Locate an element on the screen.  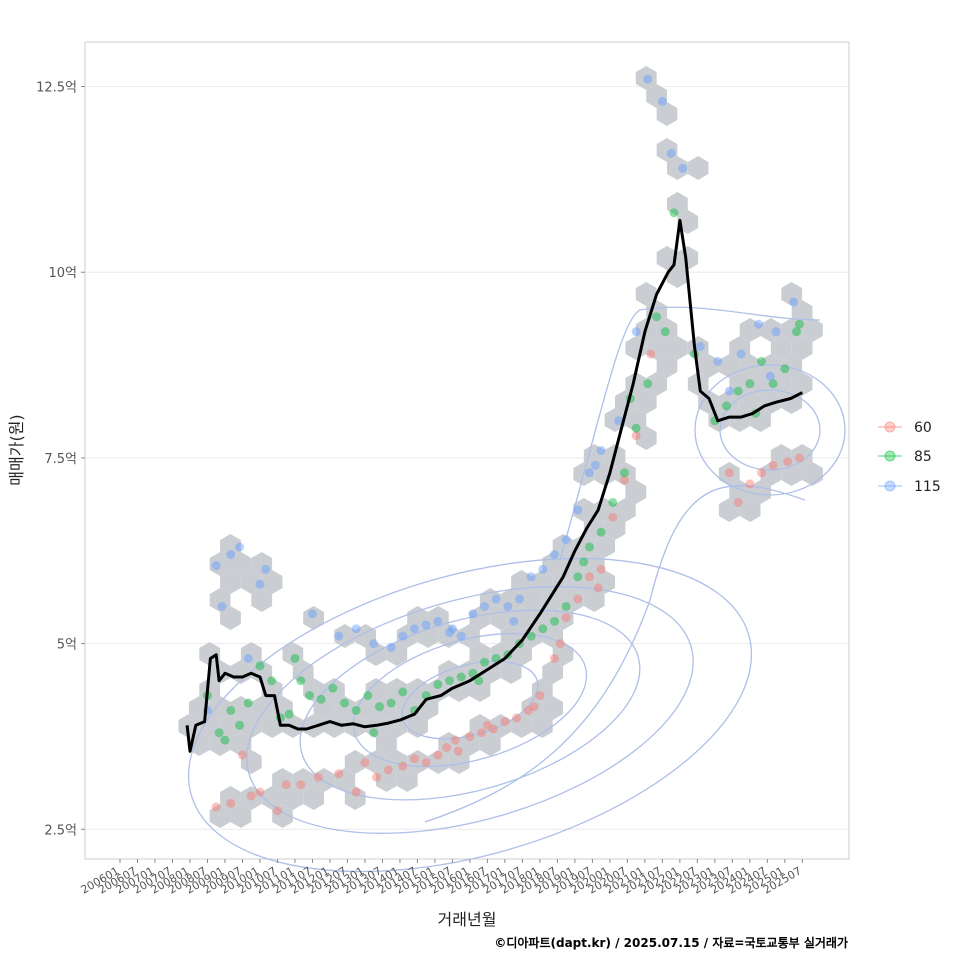
y-tick-label: 10억 is located at coordinates (62, 273).